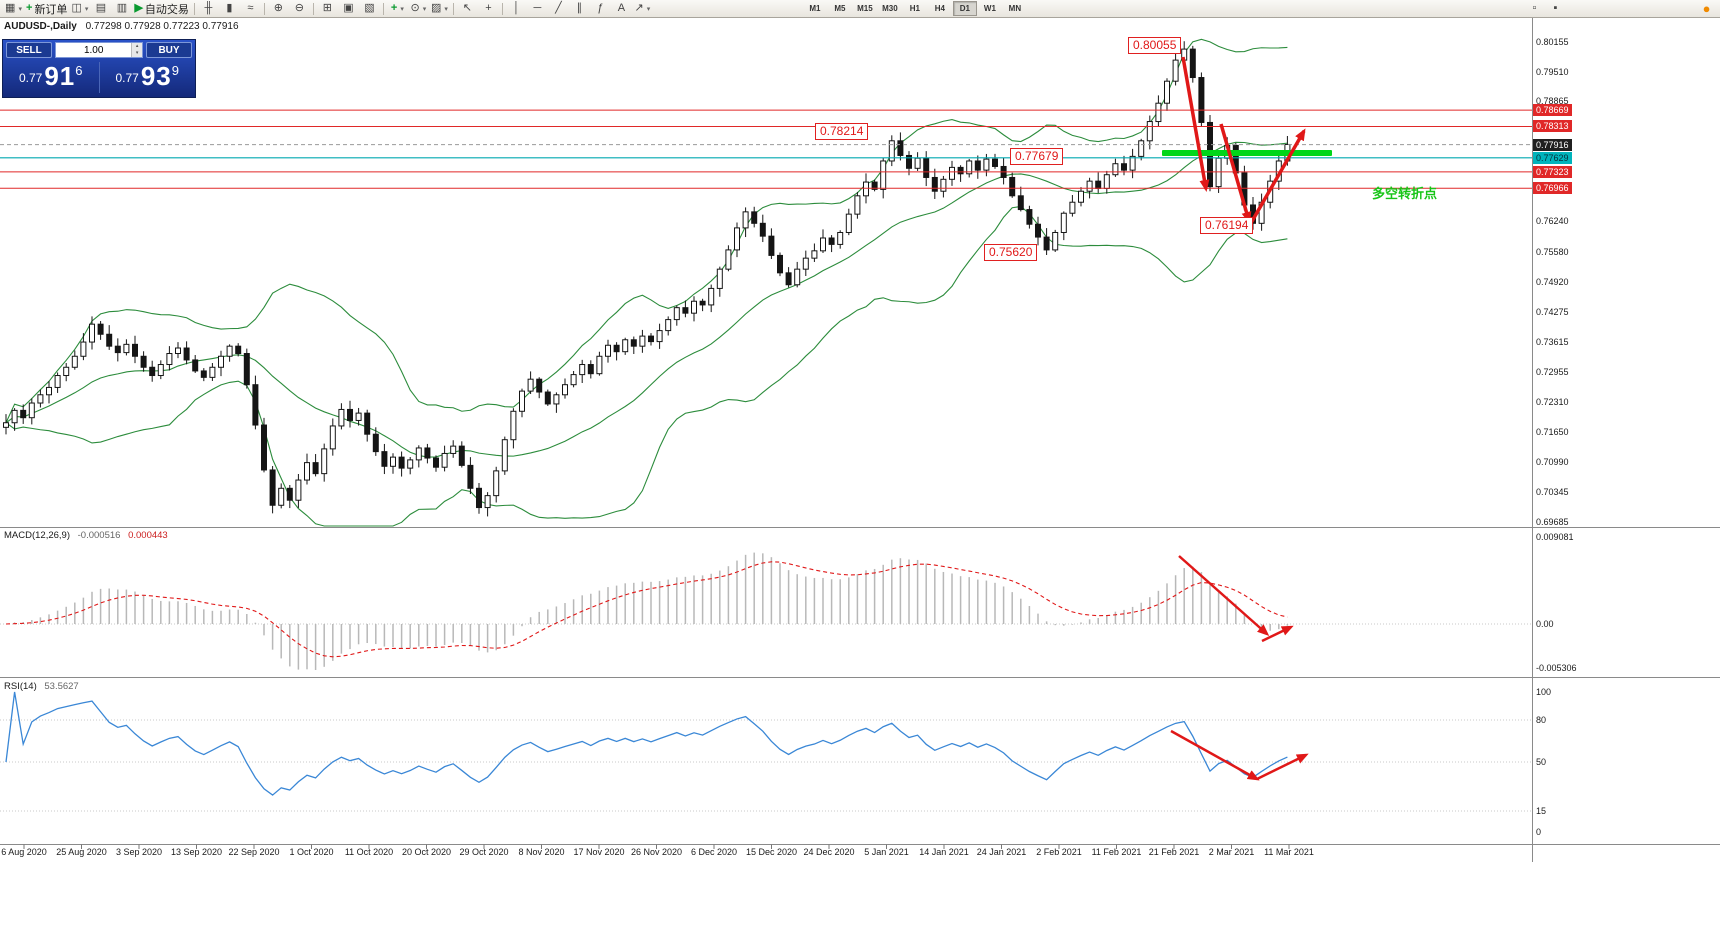 Image resolution: width=1720 pixels, height=942 pixels. I want to click on new-chart-button: ▦ ▾, so click(13, 8).